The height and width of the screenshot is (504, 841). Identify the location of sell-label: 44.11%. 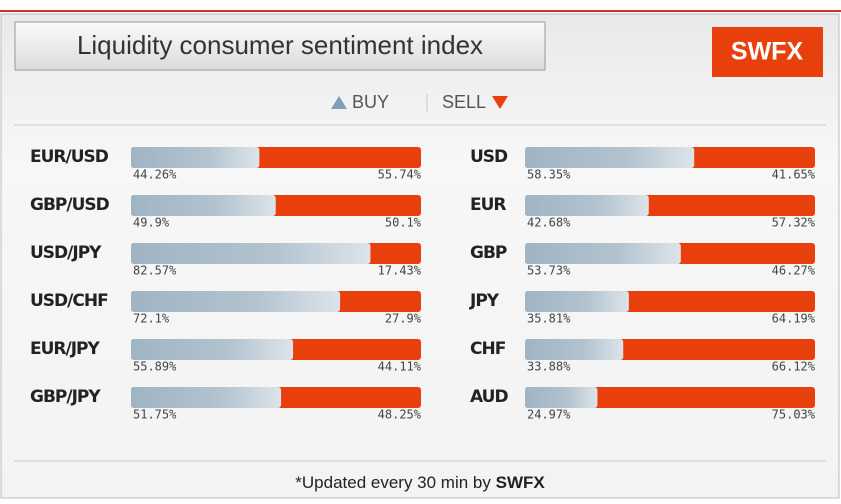
(400, 367).